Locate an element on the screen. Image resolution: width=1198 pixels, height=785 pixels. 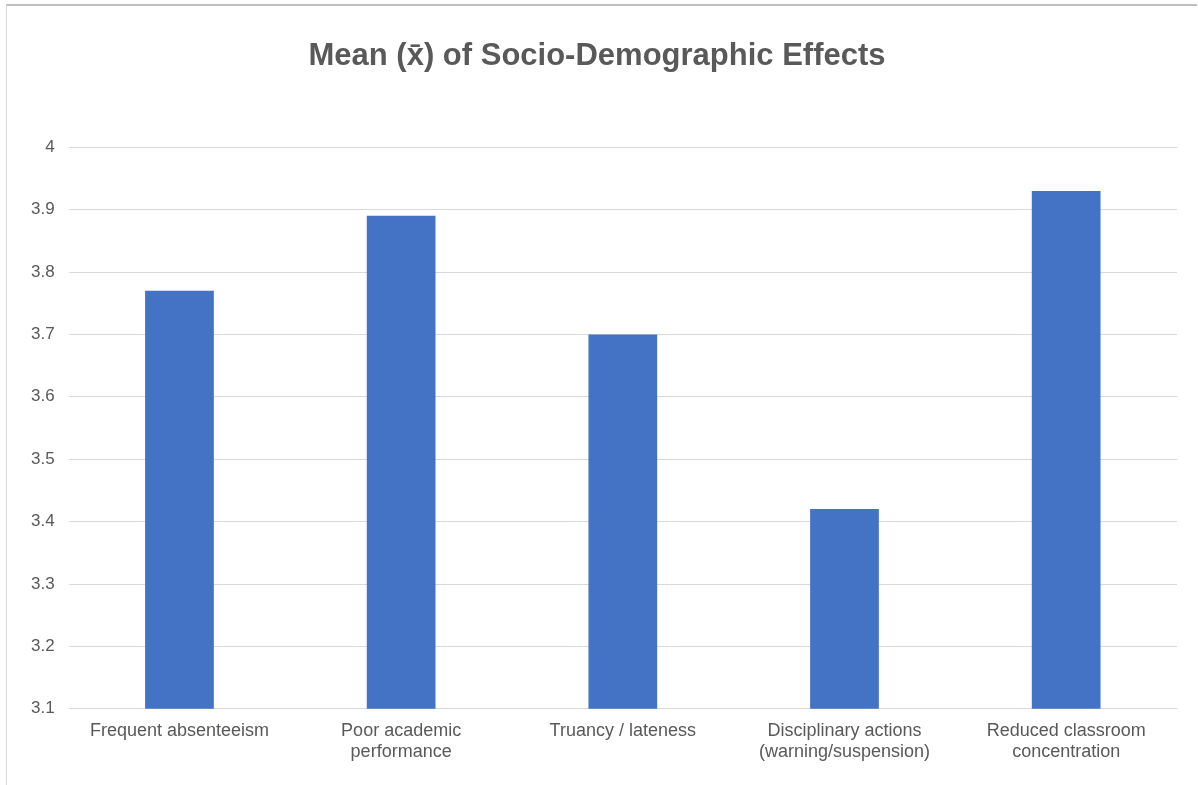
y-tick-label: 3.1 is located at coordinates (42, 708).